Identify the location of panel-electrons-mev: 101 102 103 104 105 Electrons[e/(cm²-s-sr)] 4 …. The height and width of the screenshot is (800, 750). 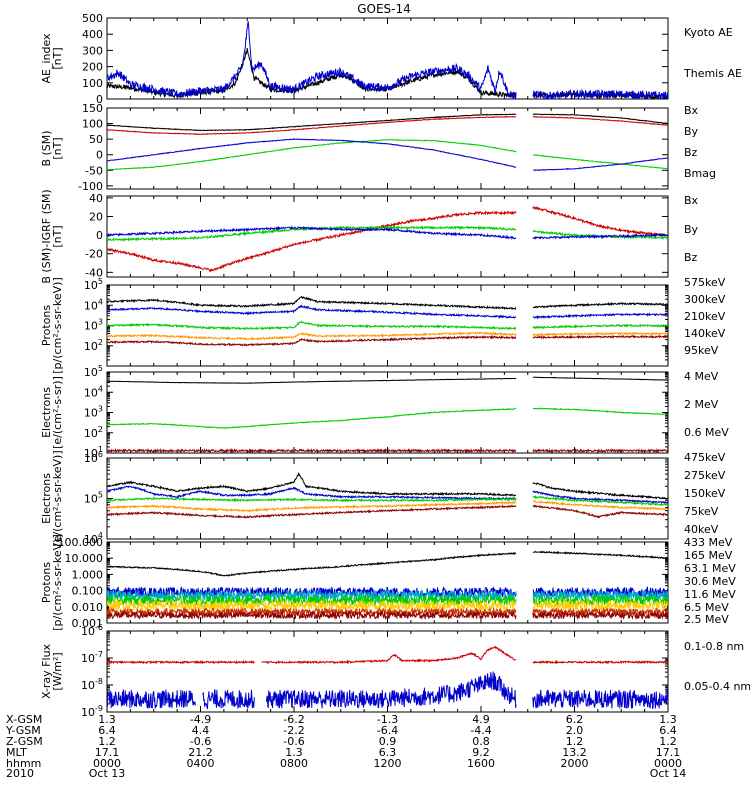
(384, 412).